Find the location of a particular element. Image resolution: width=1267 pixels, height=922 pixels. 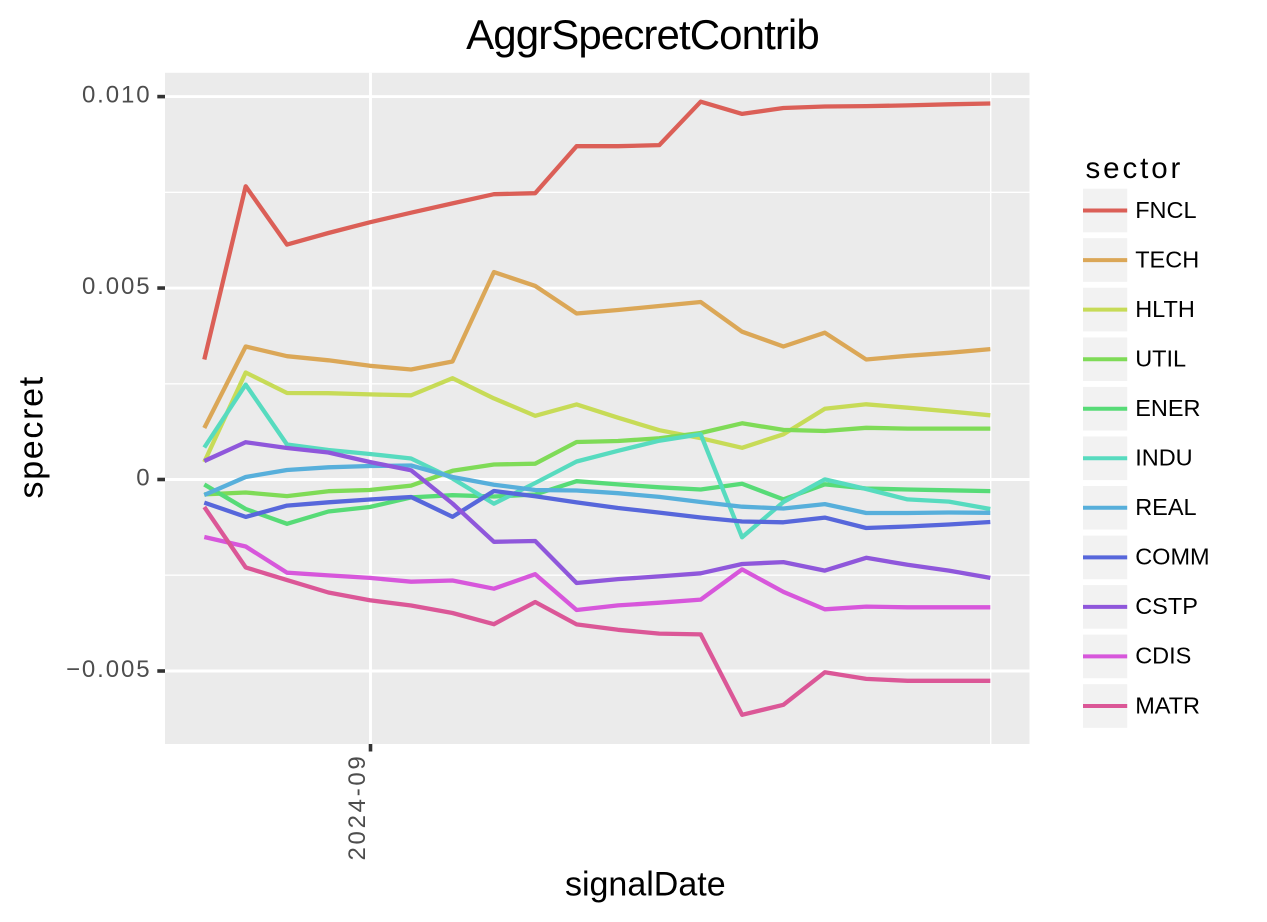

svg-text: signalDate is located at coordinates (645, 885).